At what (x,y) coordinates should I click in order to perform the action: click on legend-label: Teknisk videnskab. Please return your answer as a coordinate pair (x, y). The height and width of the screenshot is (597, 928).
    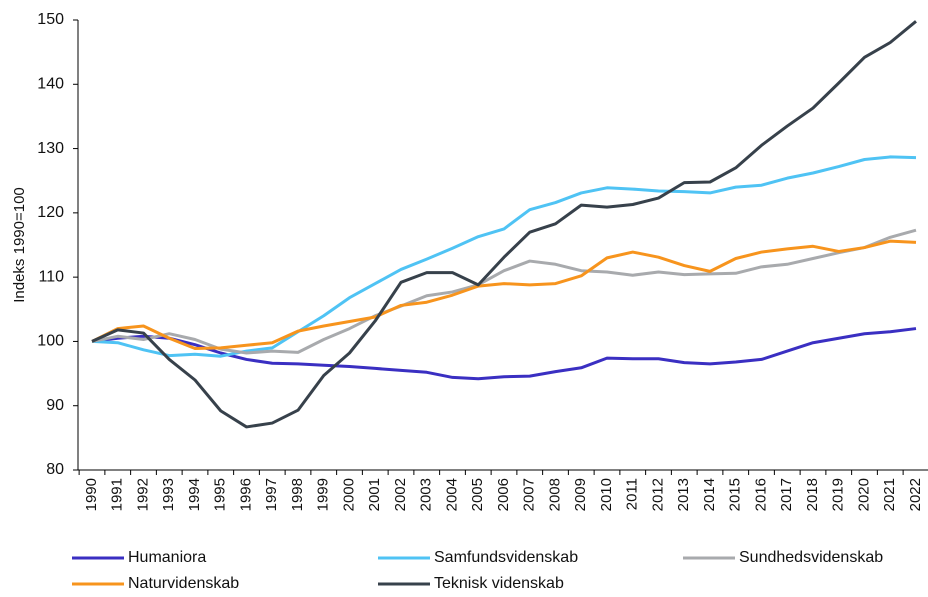
    Looking at the image, I should click on (499, 583).